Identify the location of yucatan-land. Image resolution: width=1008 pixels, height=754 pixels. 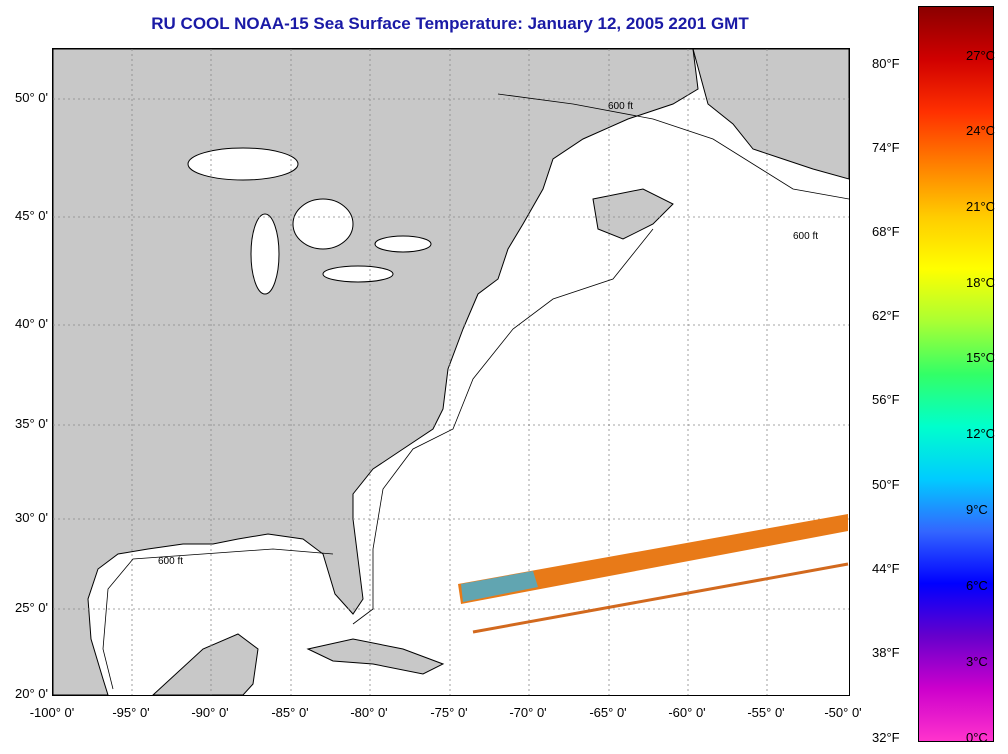
(205, 664).